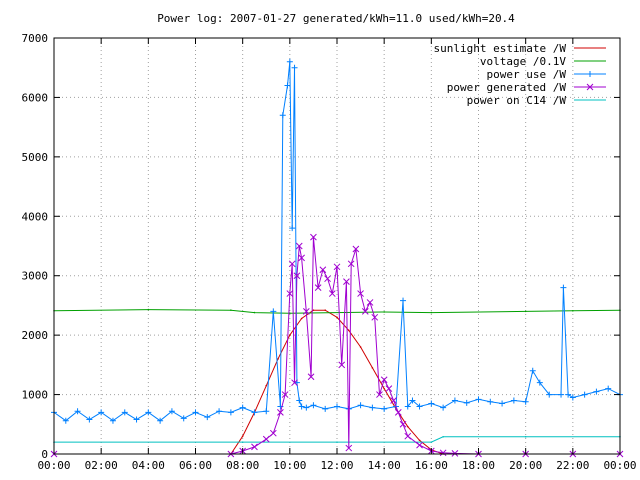  I want to click on y-tick-label: 5000, so click(35, 157).